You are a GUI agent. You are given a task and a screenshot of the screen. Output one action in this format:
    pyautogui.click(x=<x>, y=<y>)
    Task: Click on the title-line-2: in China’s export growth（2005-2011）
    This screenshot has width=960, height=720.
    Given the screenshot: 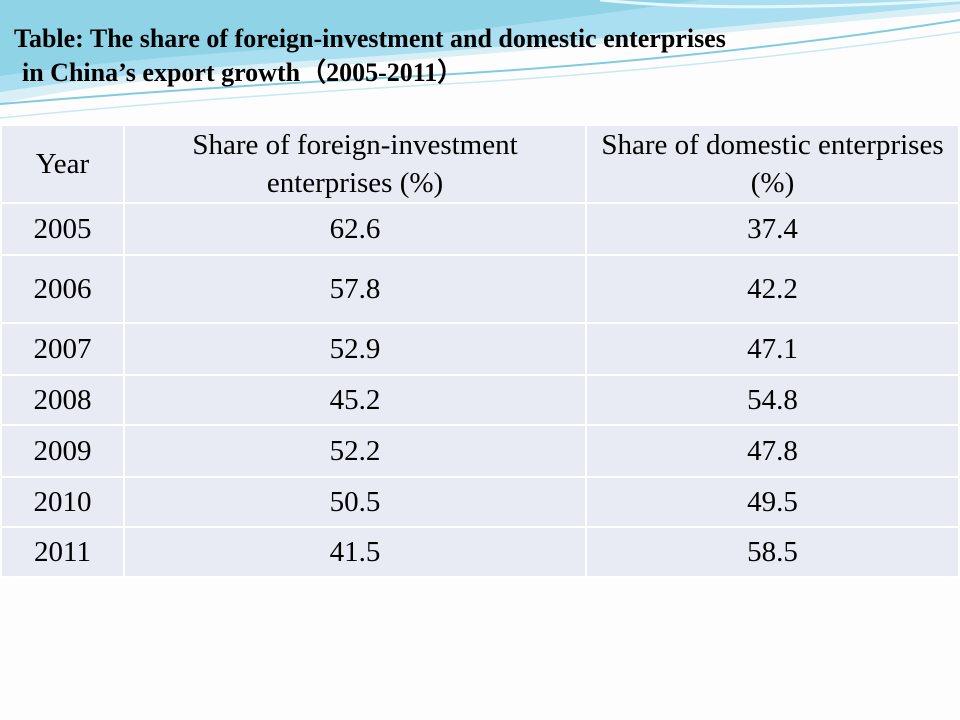 What is the action you would take?
    pyautogui.click(x=243, y=72)
    